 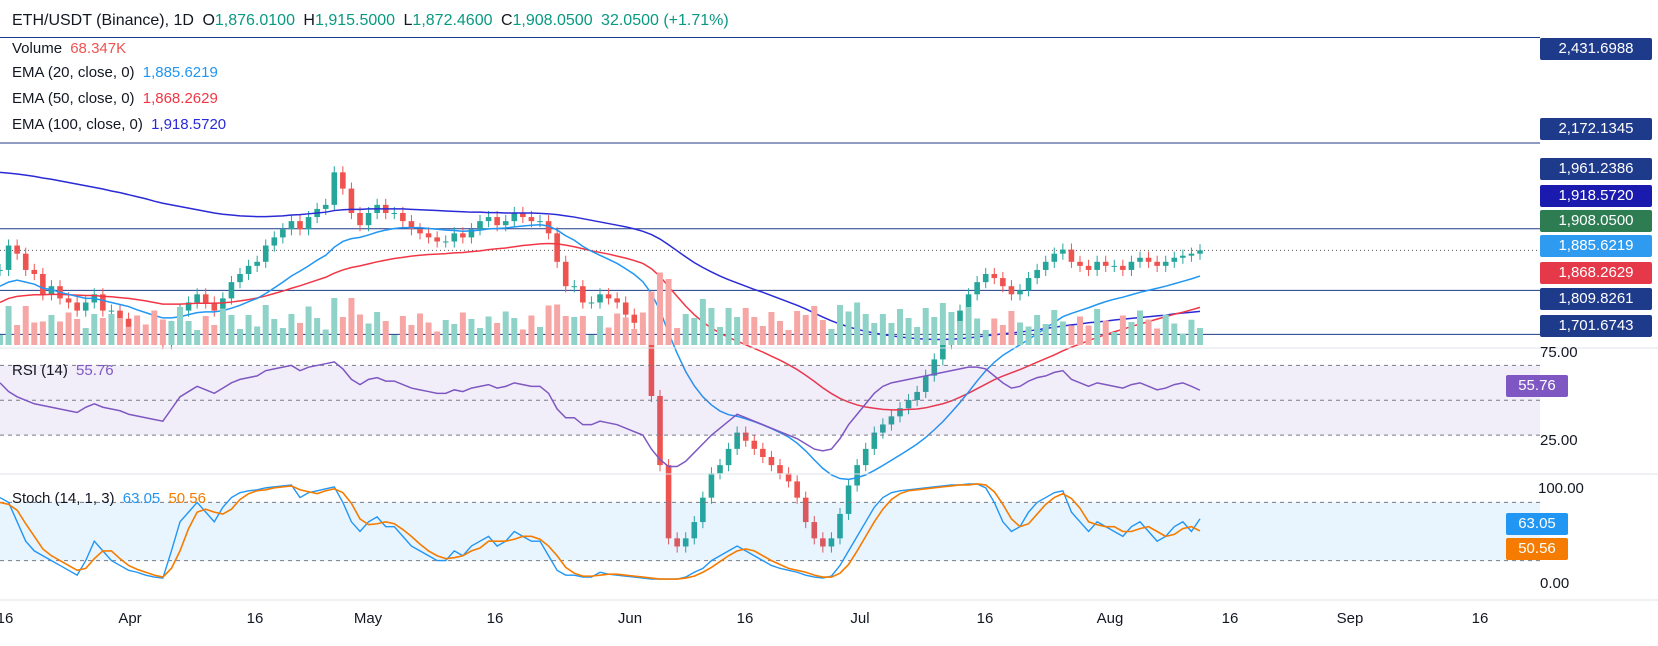 What do you see at coordinates (121, 124) in the screenshot?
I see `ema100-legend: EMA (100, close, 0) 1,918.5720` at bounding box center [121, 124].